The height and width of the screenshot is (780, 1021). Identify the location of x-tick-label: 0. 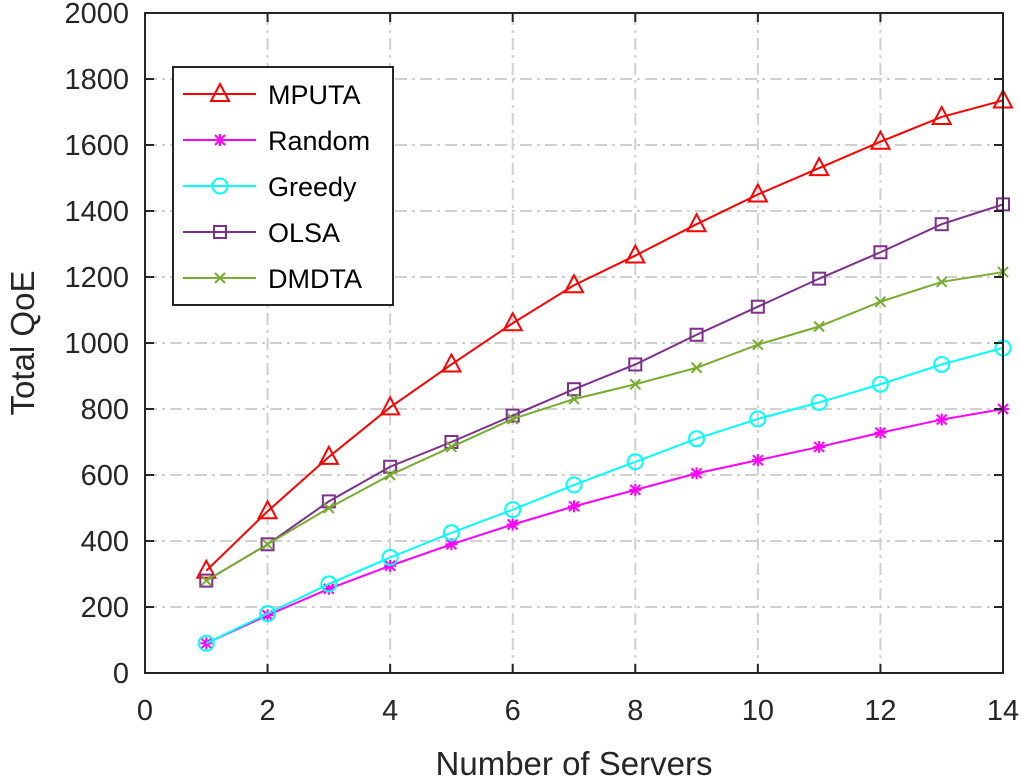
(145, 711).